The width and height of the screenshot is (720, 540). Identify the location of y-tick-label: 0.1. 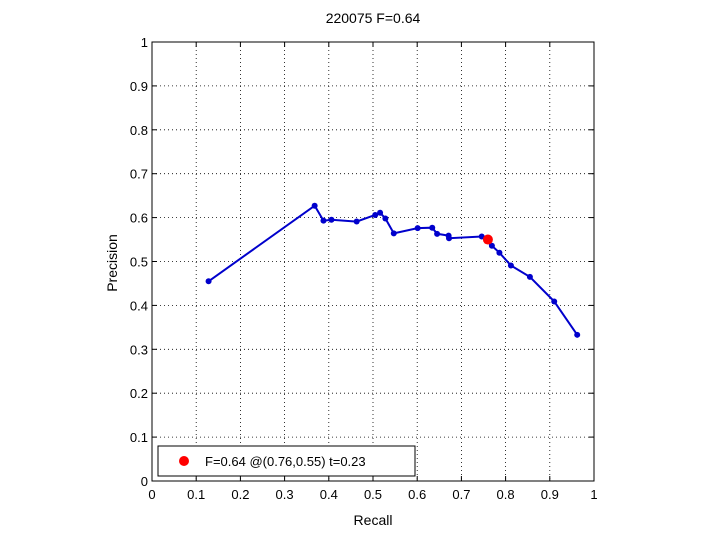
(139, 437).